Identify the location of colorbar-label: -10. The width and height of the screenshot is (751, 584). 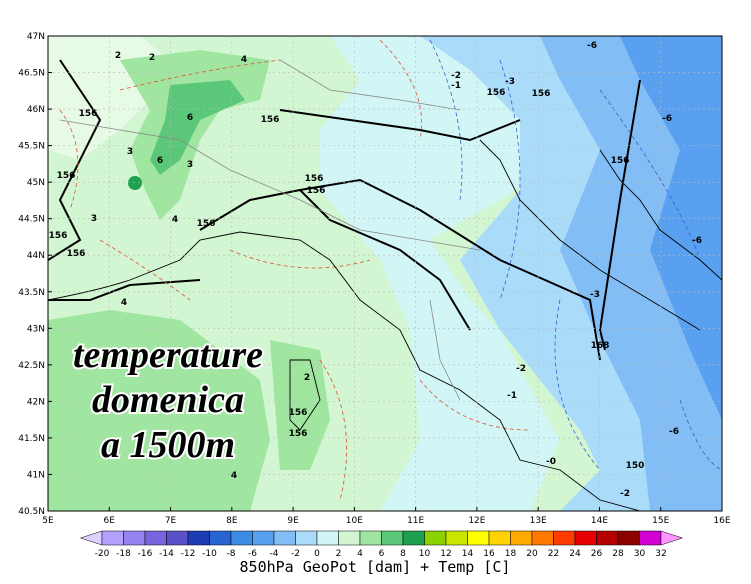
(209, 554).